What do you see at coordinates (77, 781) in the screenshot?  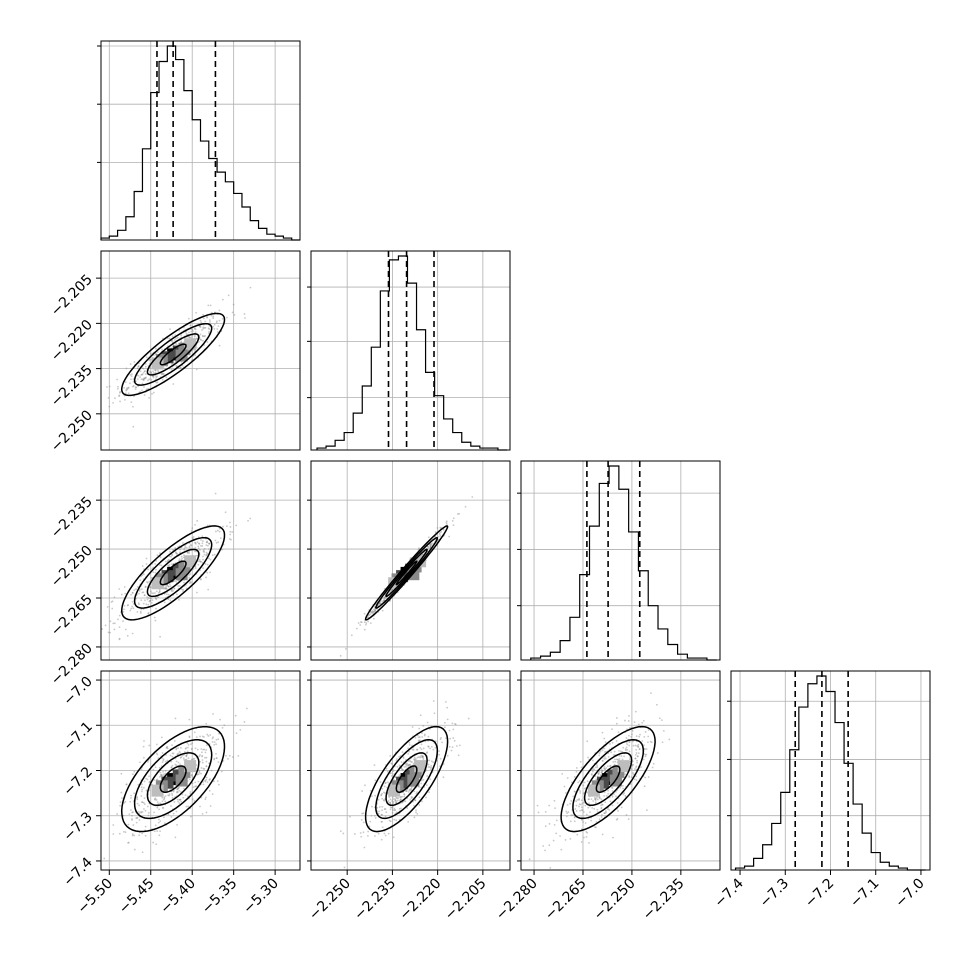 I see `y-tick-label: −7.2` at bounding box center [77, 781].